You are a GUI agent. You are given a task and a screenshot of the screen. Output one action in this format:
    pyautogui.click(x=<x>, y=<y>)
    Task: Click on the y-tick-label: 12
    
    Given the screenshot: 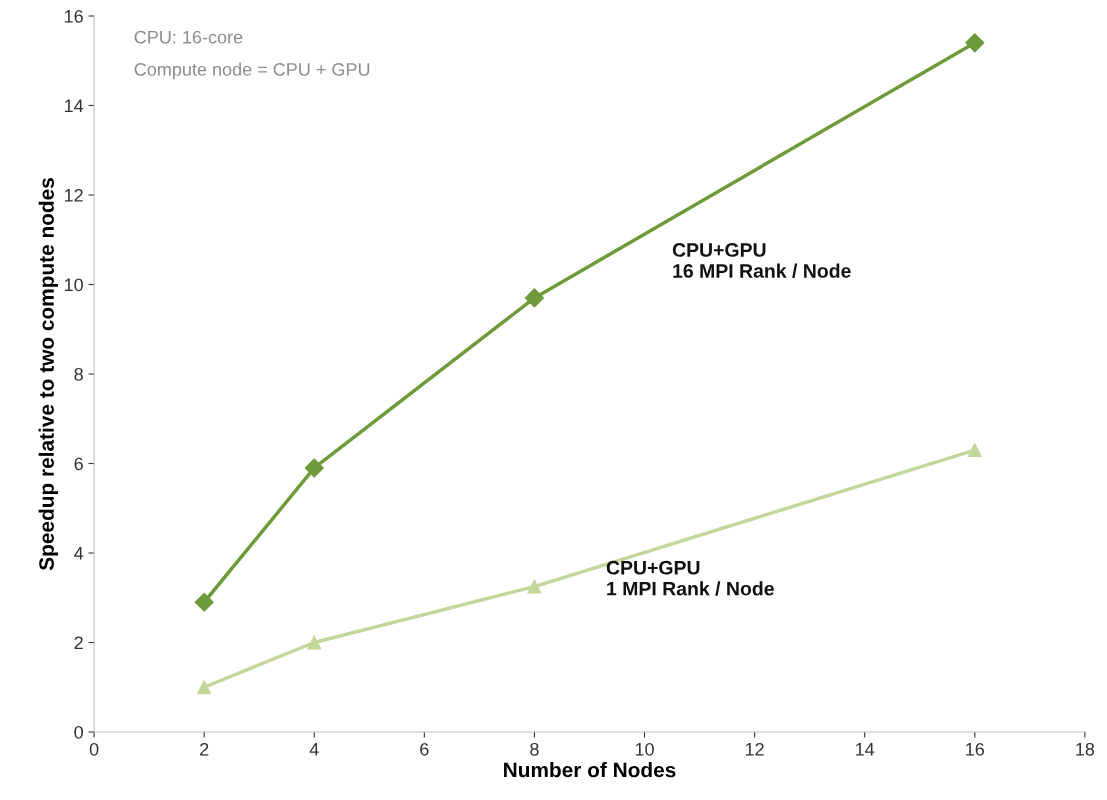 What is the action you would take?
    pyautogui.click(x=73, y=195)
    